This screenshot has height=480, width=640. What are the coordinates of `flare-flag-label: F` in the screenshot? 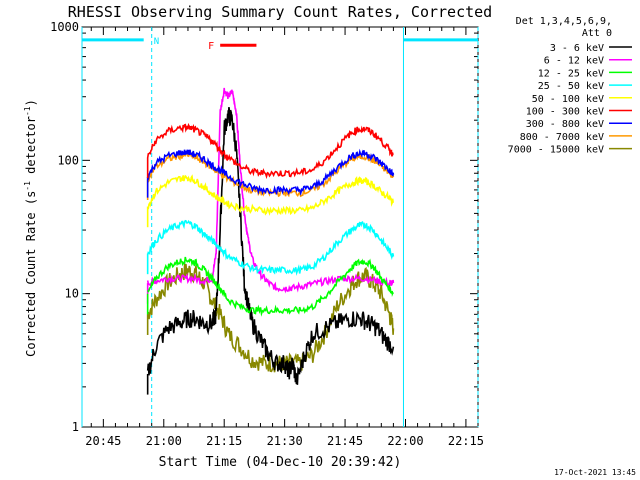 It's located at (211, 46).